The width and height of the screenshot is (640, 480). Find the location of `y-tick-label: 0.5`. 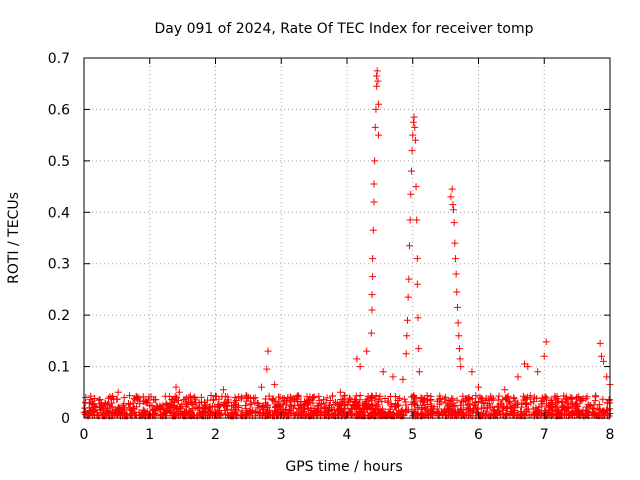

y-tick-label: 0.5 is located at coordinates (59, 162).